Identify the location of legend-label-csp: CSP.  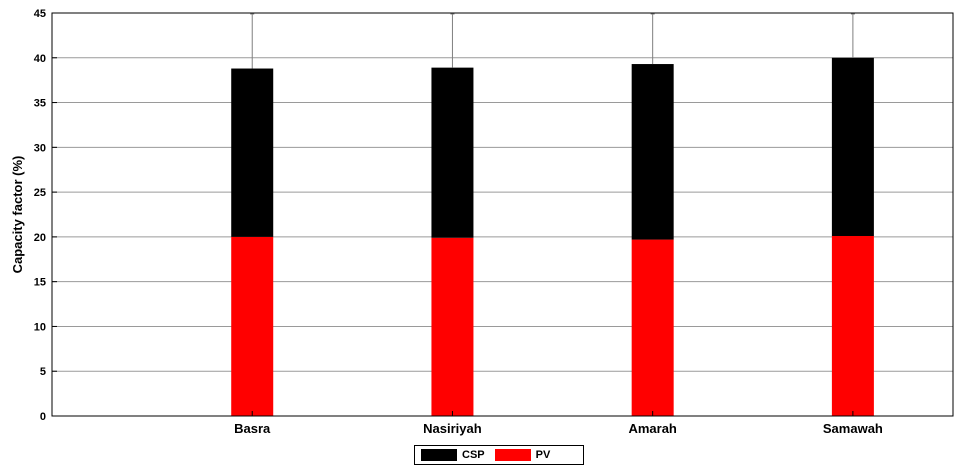
(473, 455).